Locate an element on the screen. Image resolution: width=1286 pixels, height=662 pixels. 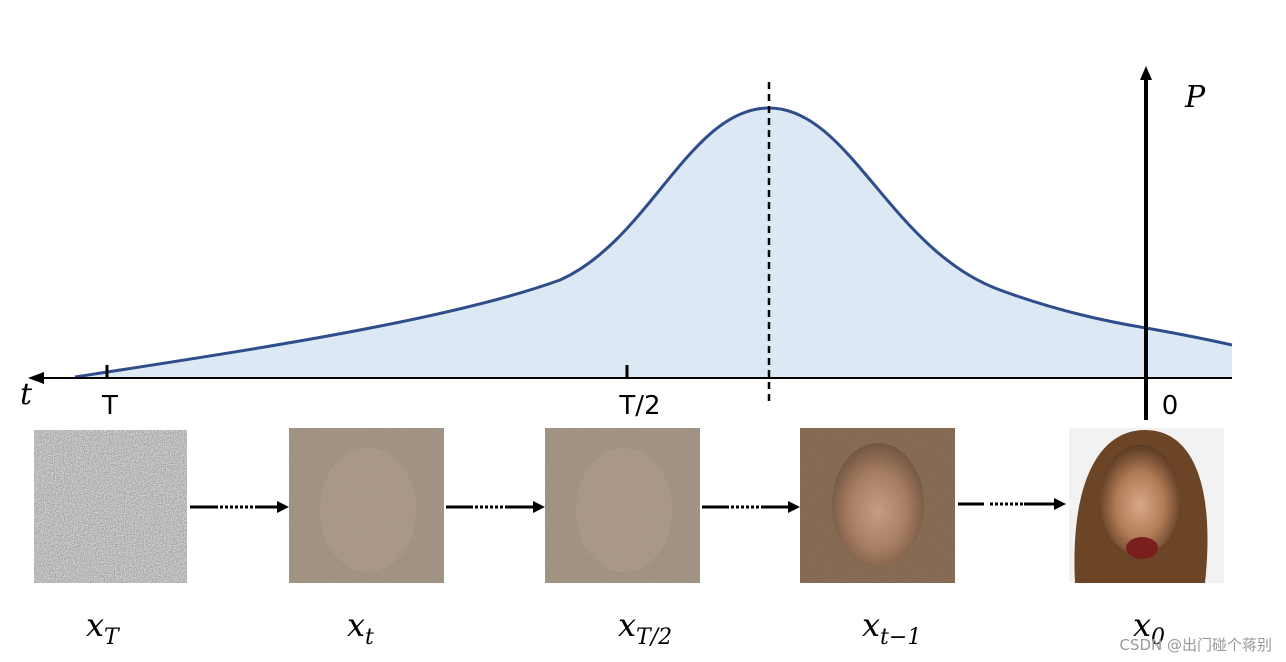
image-label: xt−1 is located at coordinates (891, 628).